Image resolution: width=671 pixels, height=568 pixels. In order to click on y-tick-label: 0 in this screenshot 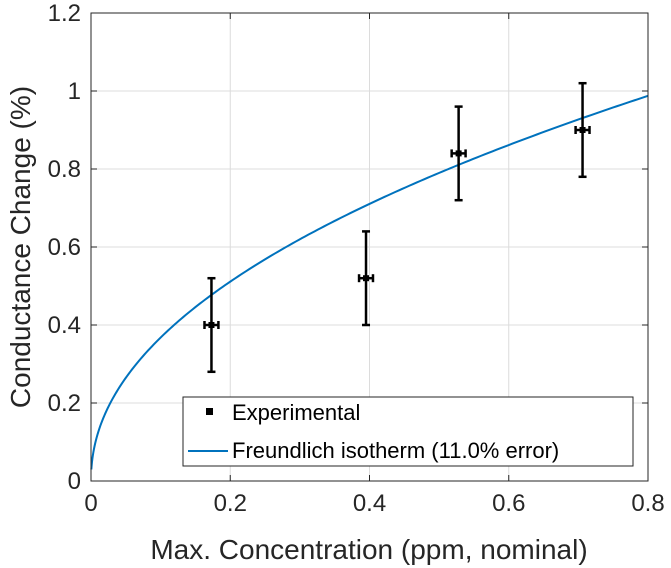, I will do `click(74, 481)`.